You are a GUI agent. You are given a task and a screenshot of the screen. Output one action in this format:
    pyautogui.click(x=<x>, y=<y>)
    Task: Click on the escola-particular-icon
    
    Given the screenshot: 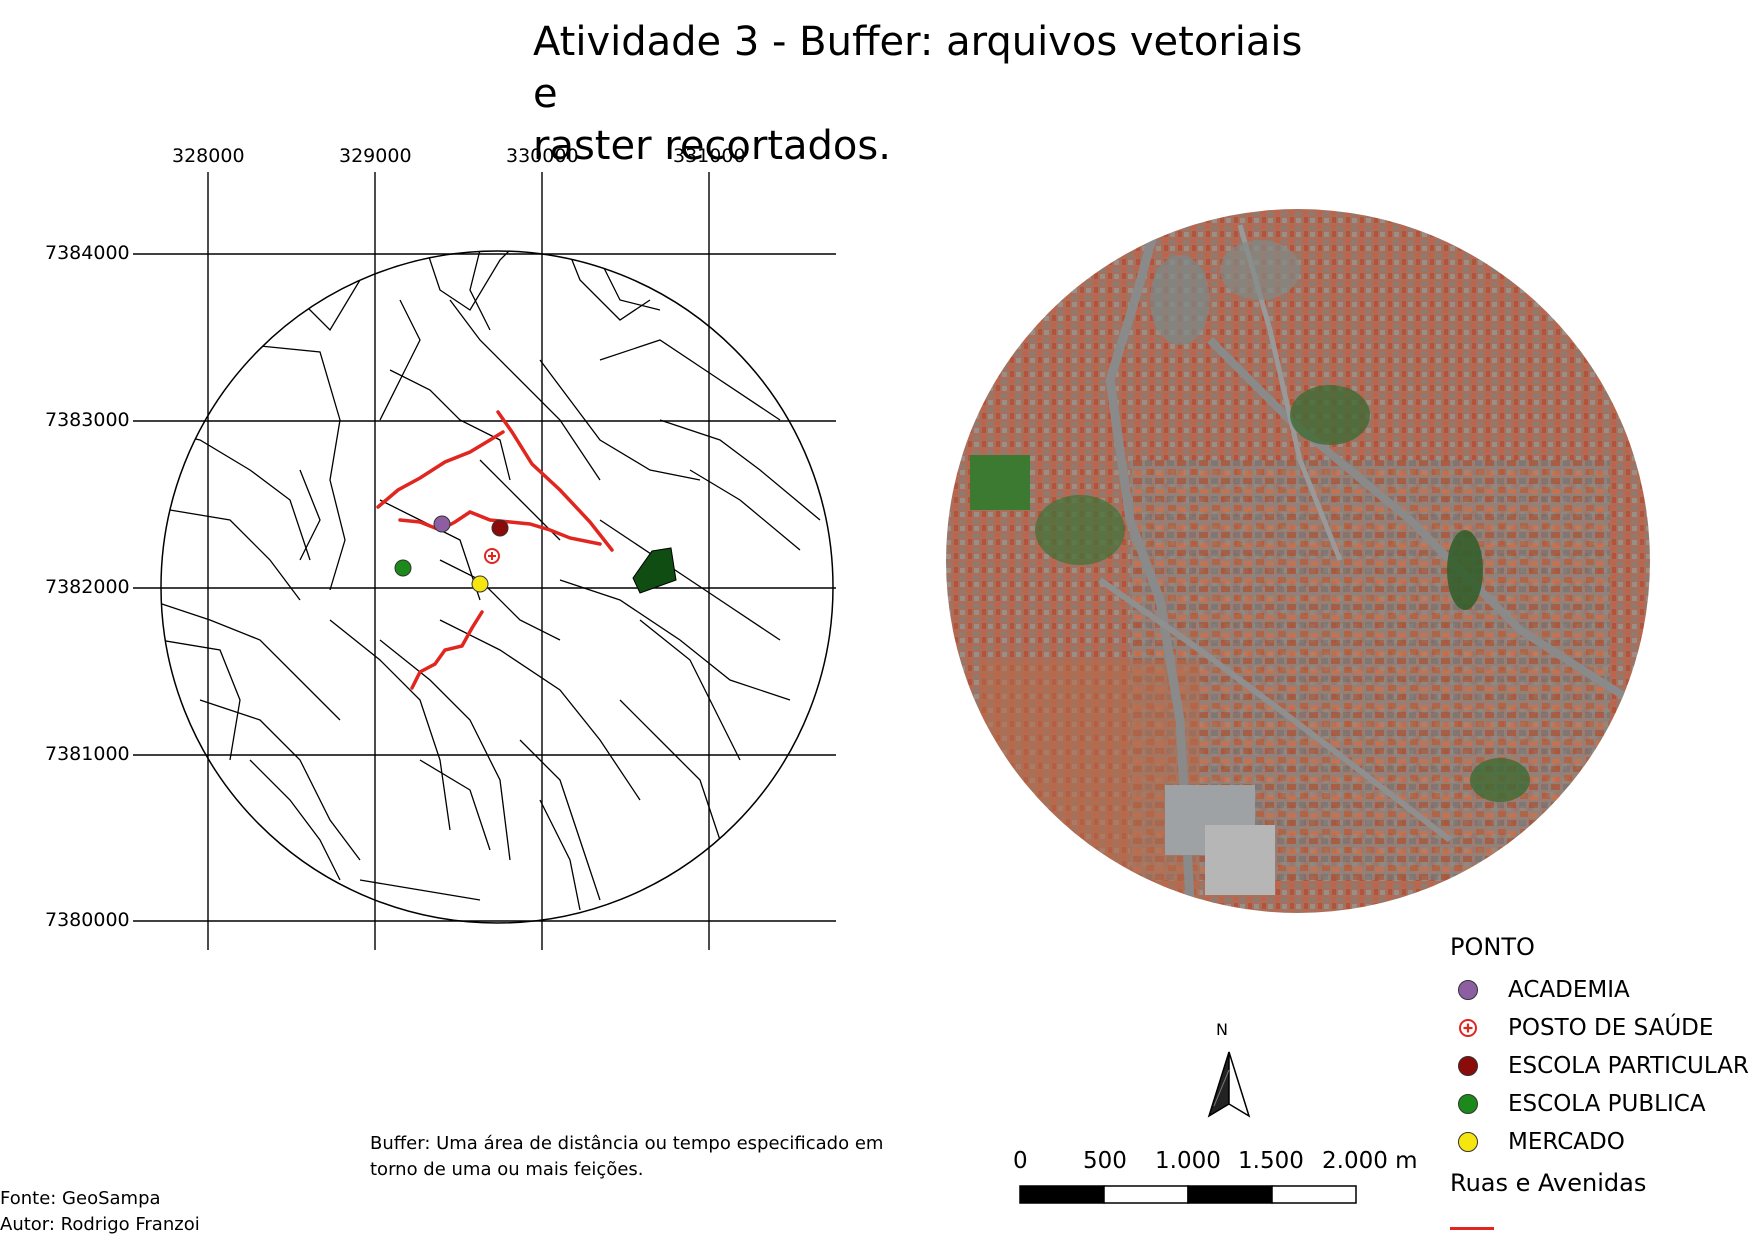 What is the action you would take?
    pyautogui.click(x=1468, y=1066)
    